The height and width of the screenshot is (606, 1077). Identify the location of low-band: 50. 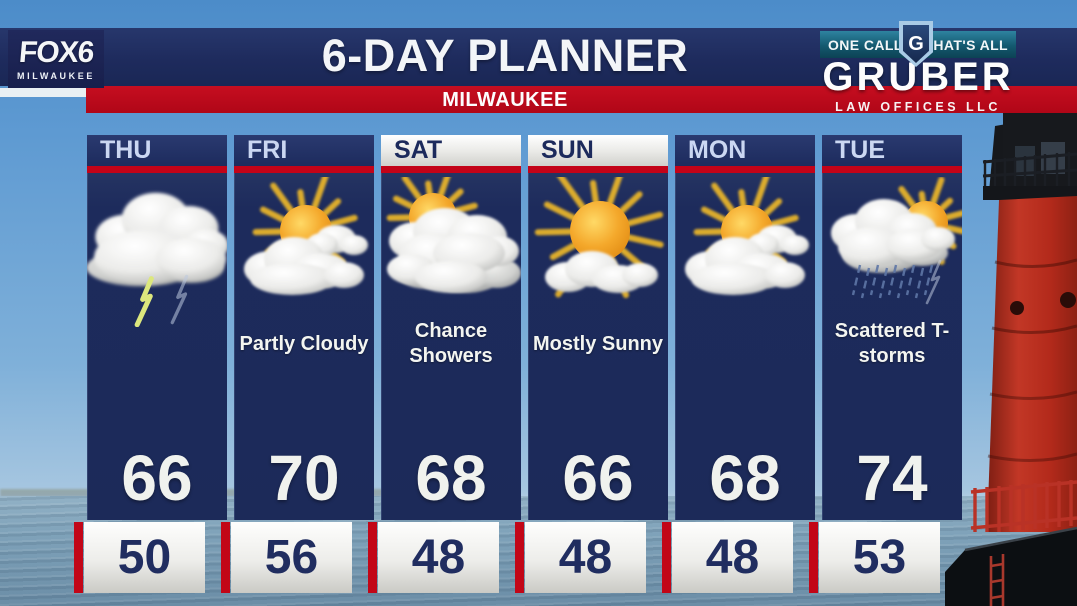
(150, 557).